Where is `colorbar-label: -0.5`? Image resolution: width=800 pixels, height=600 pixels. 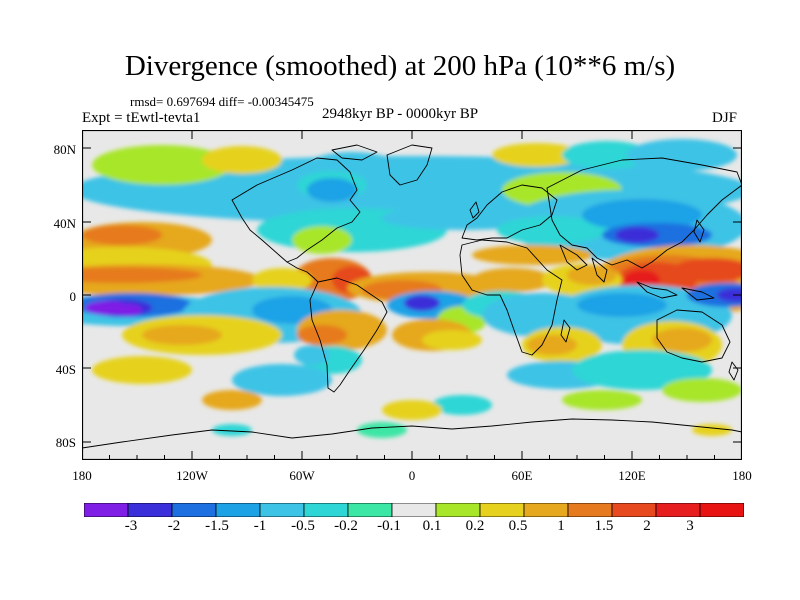
colorbar-label: -0.5 is located at coordinates (303, 526).